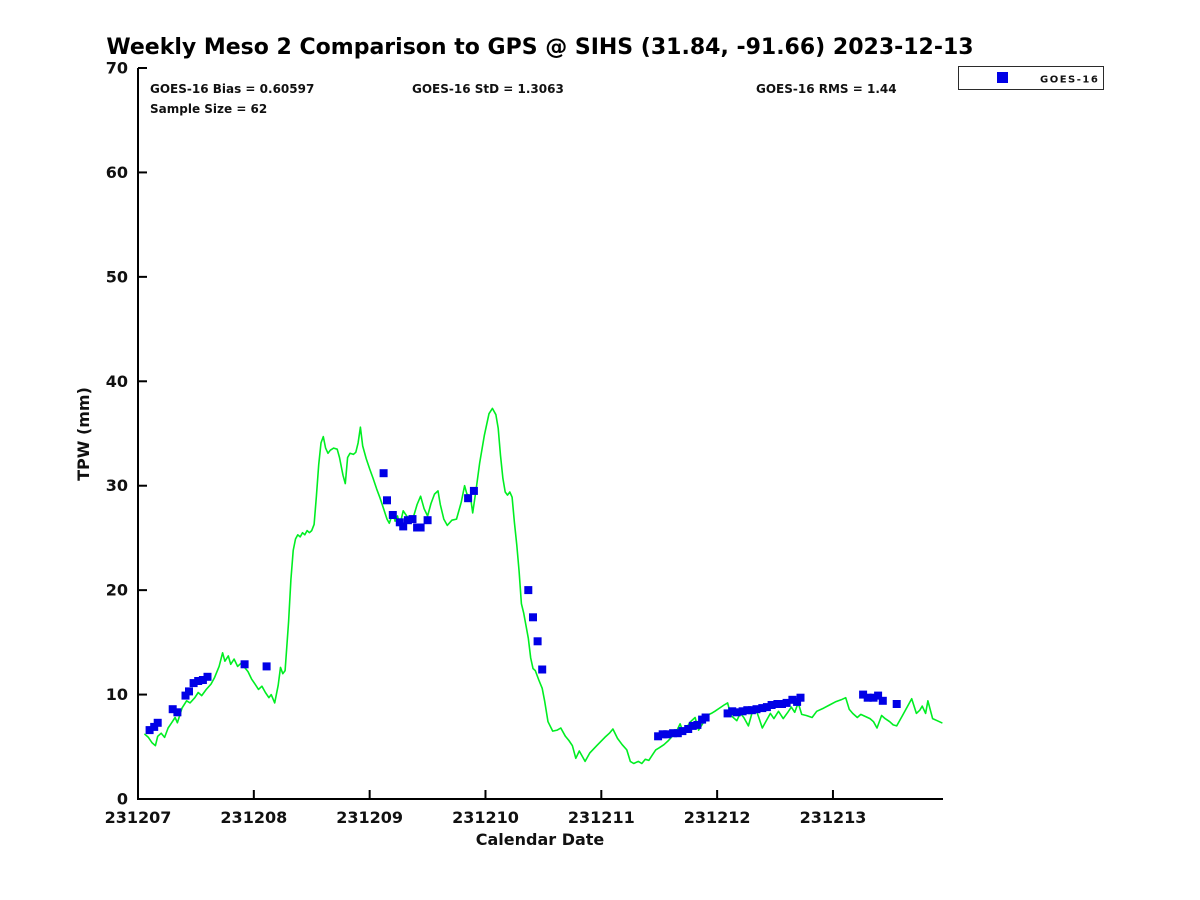 This screenshot has width=1200, height=900. I want to click on y-tick-label: 20, so click(117, 590).